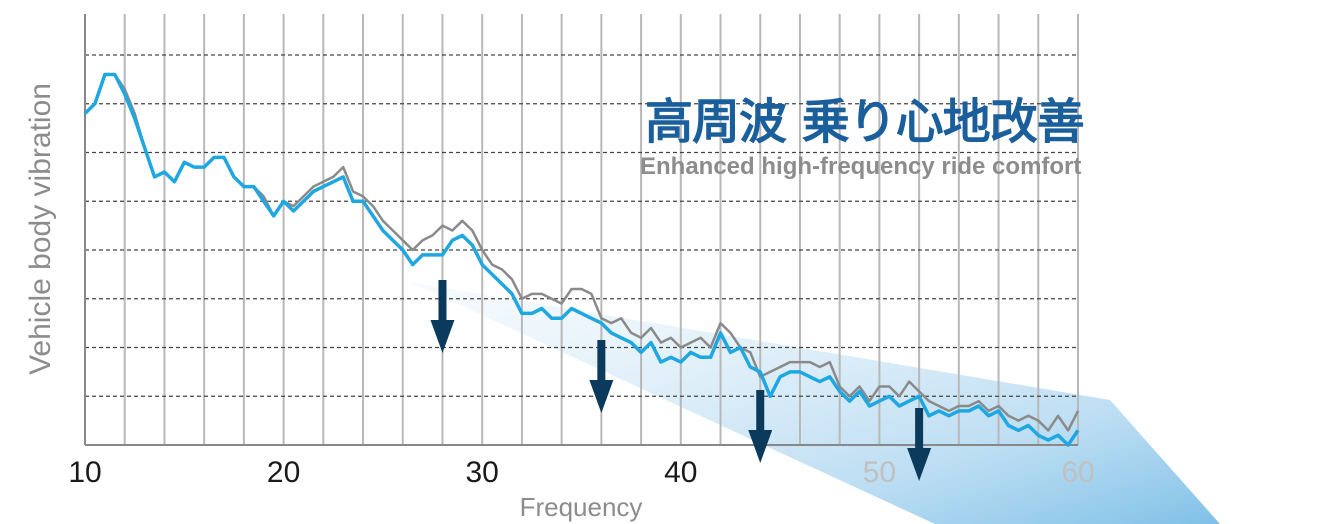 The height and width of the screenshot is (524, 1335). What do you see at coordinates (681, 380) in the screenshot?
I see `reduction-arrows` at bounding box center [681, 380].